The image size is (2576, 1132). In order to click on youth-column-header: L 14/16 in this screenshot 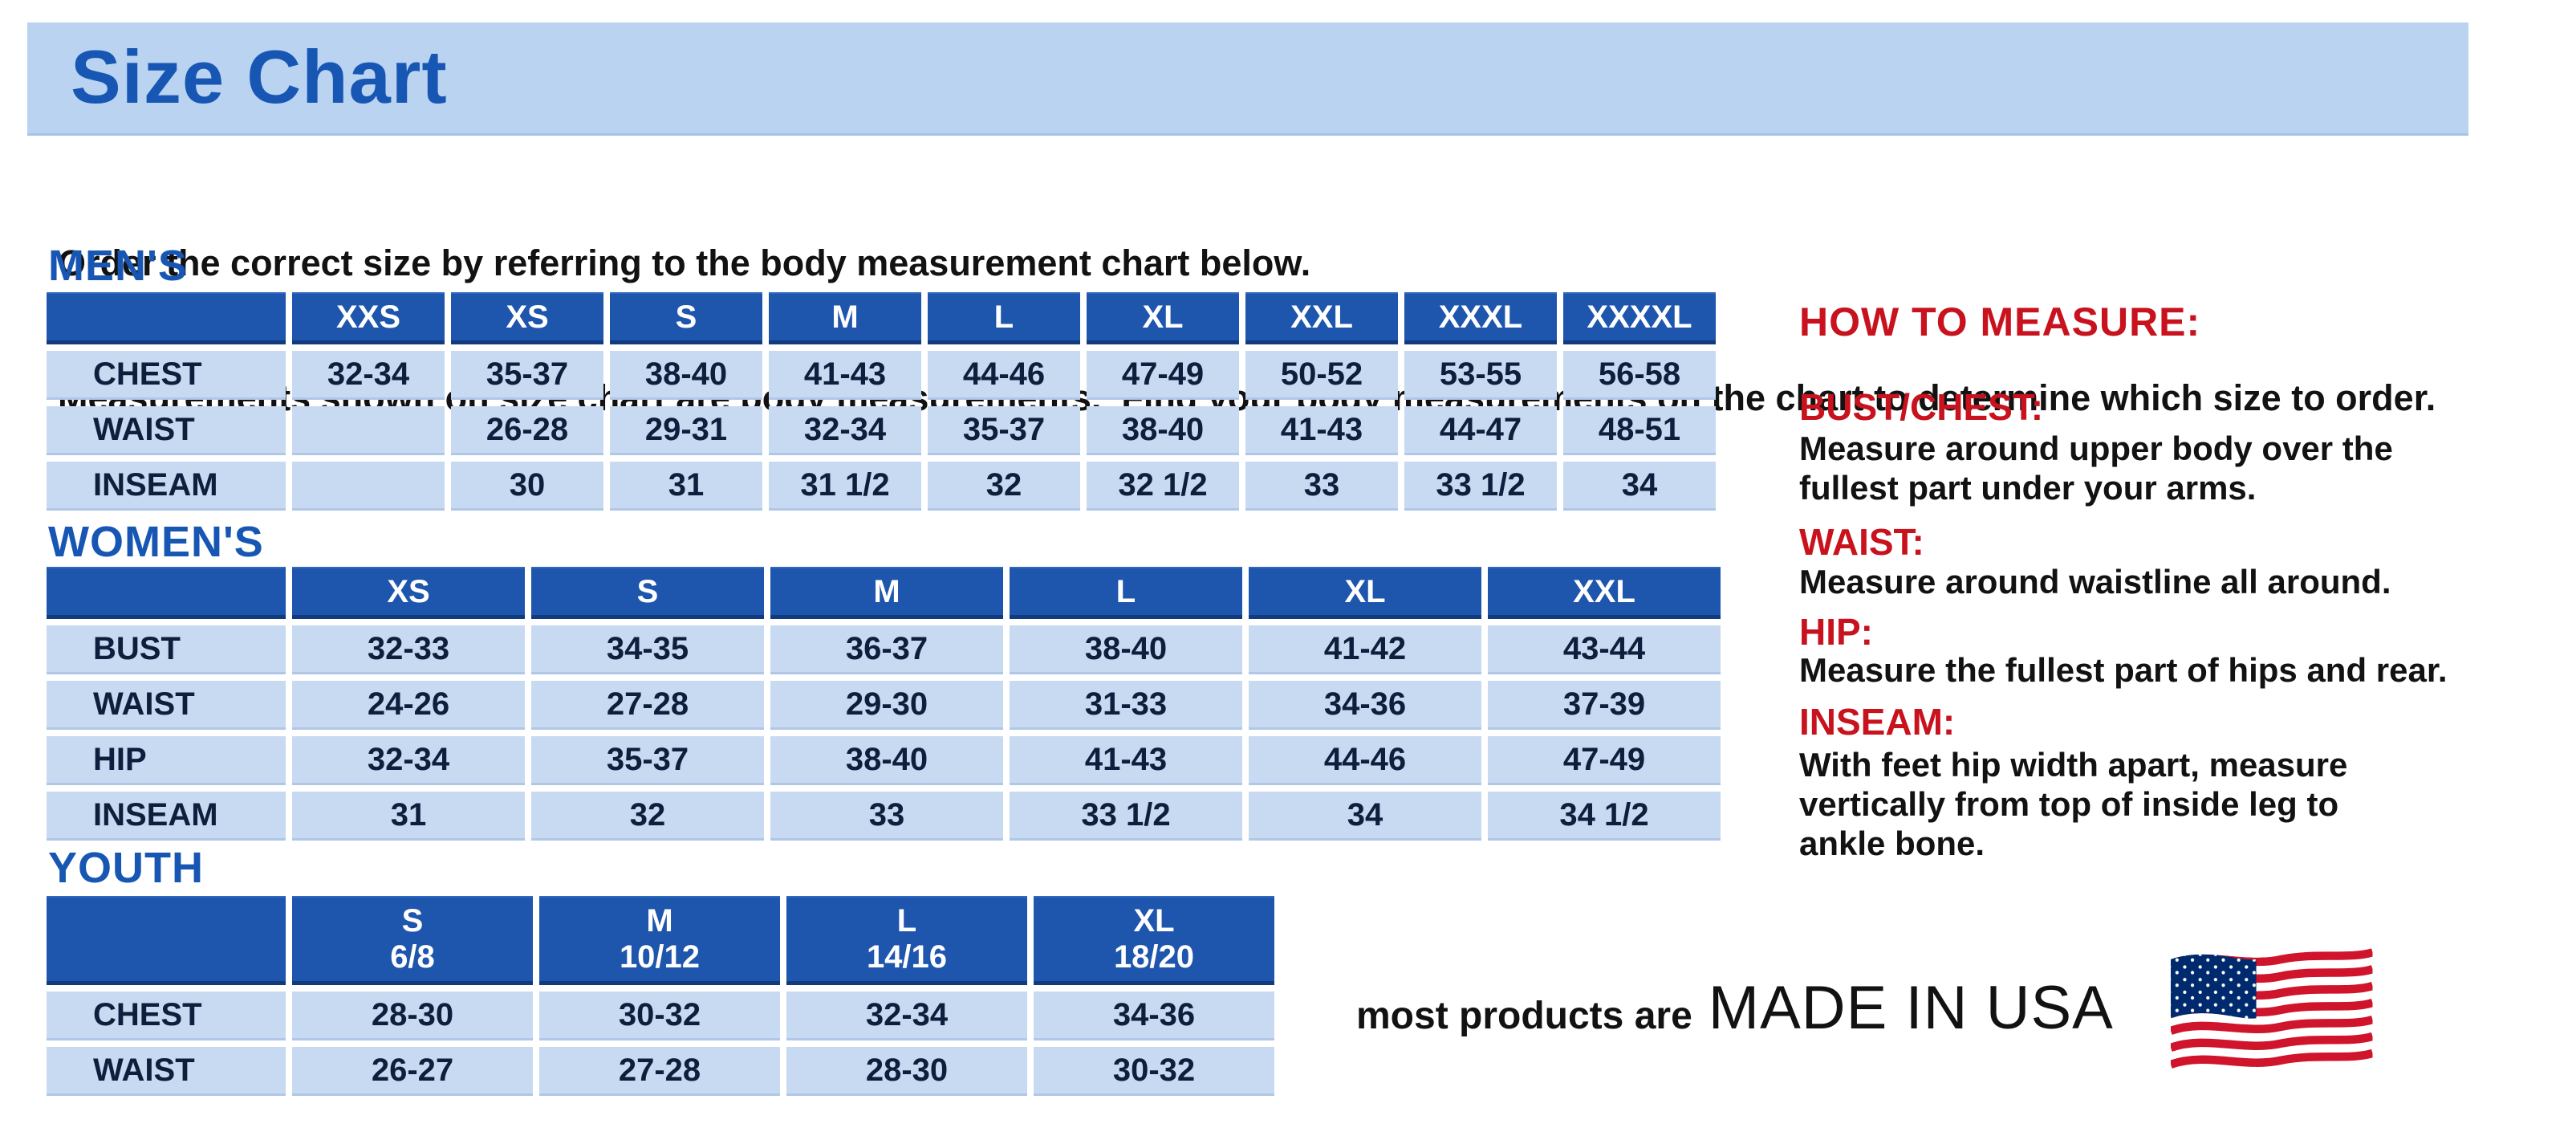, I will do `click(907, 940)`.